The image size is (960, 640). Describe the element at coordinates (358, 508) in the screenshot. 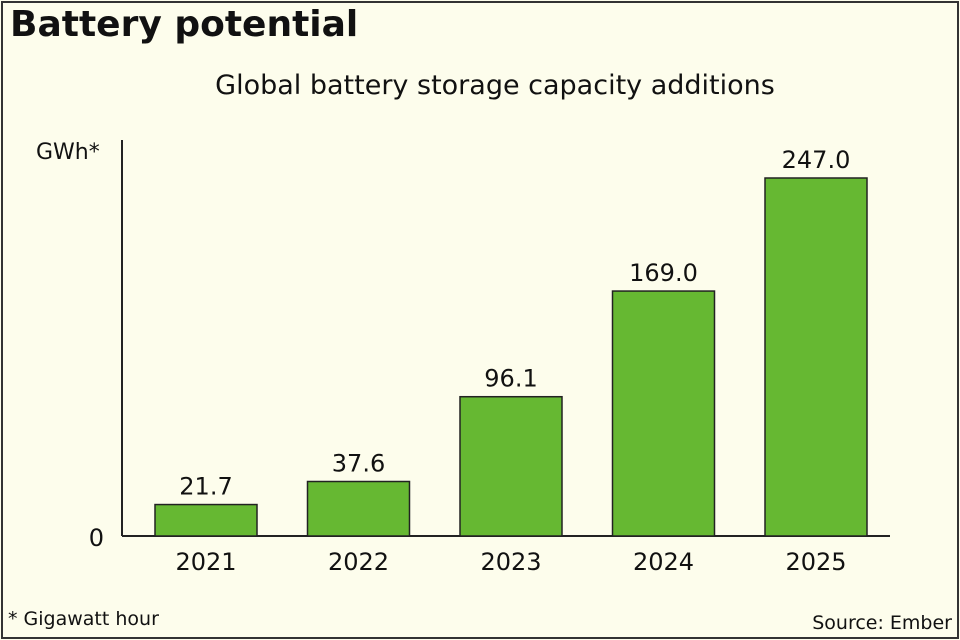

I see `bar-2022` at that location.